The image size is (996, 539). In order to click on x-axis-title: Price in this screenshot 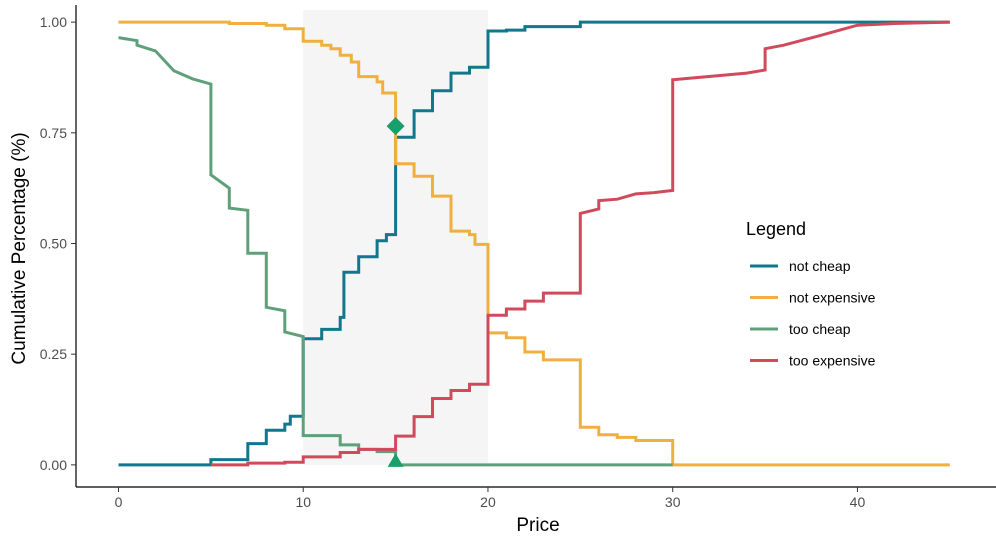, I will do `click(537, 525)`.